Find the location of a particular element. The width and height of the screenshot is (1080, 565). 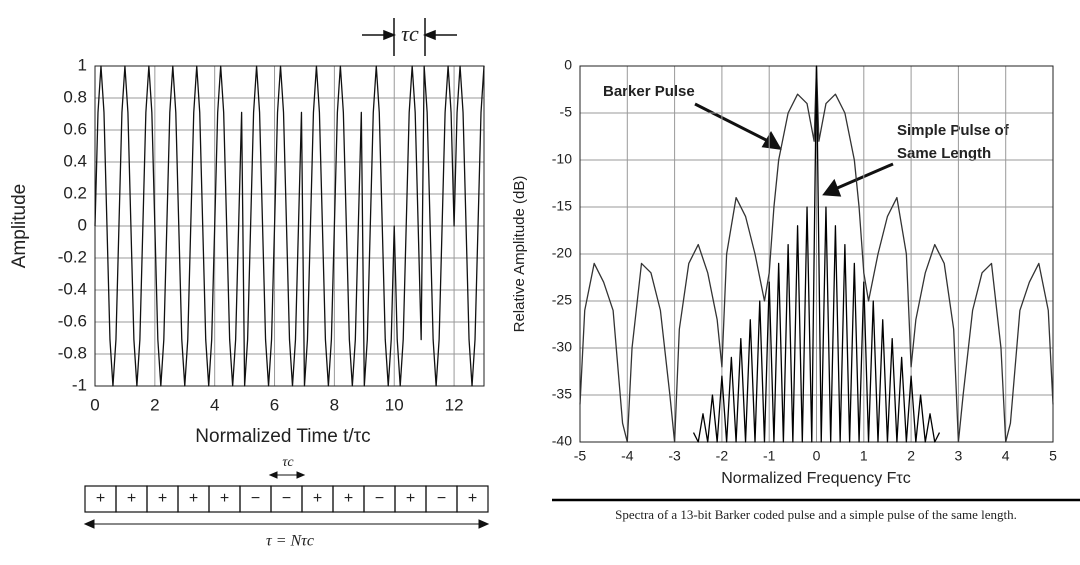

y-tick-label: -30 is located at coordinates (562, 347).